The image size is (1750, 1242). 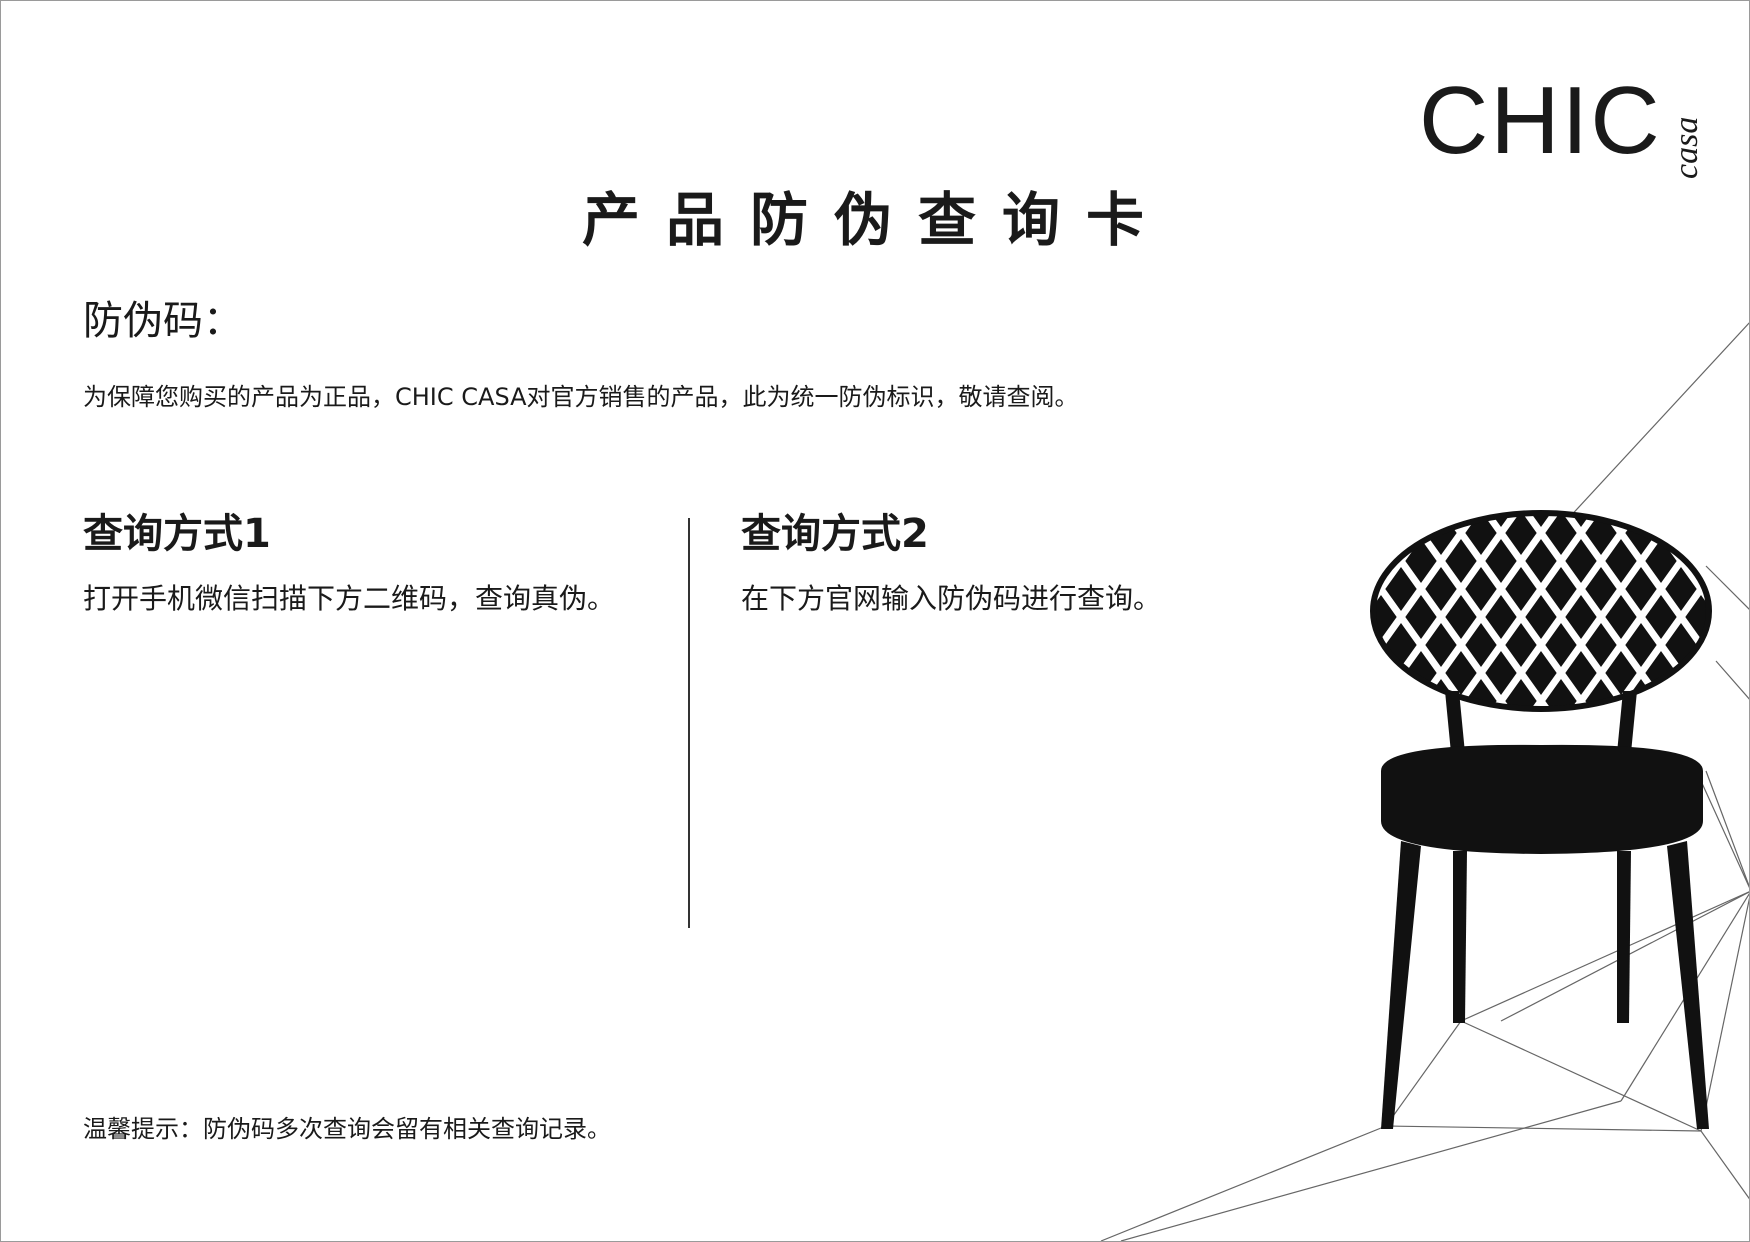 What do you see at coordinates (1542, 799) in the screenshot?
I see `chair-seat` at bounding box center [1542, 799].